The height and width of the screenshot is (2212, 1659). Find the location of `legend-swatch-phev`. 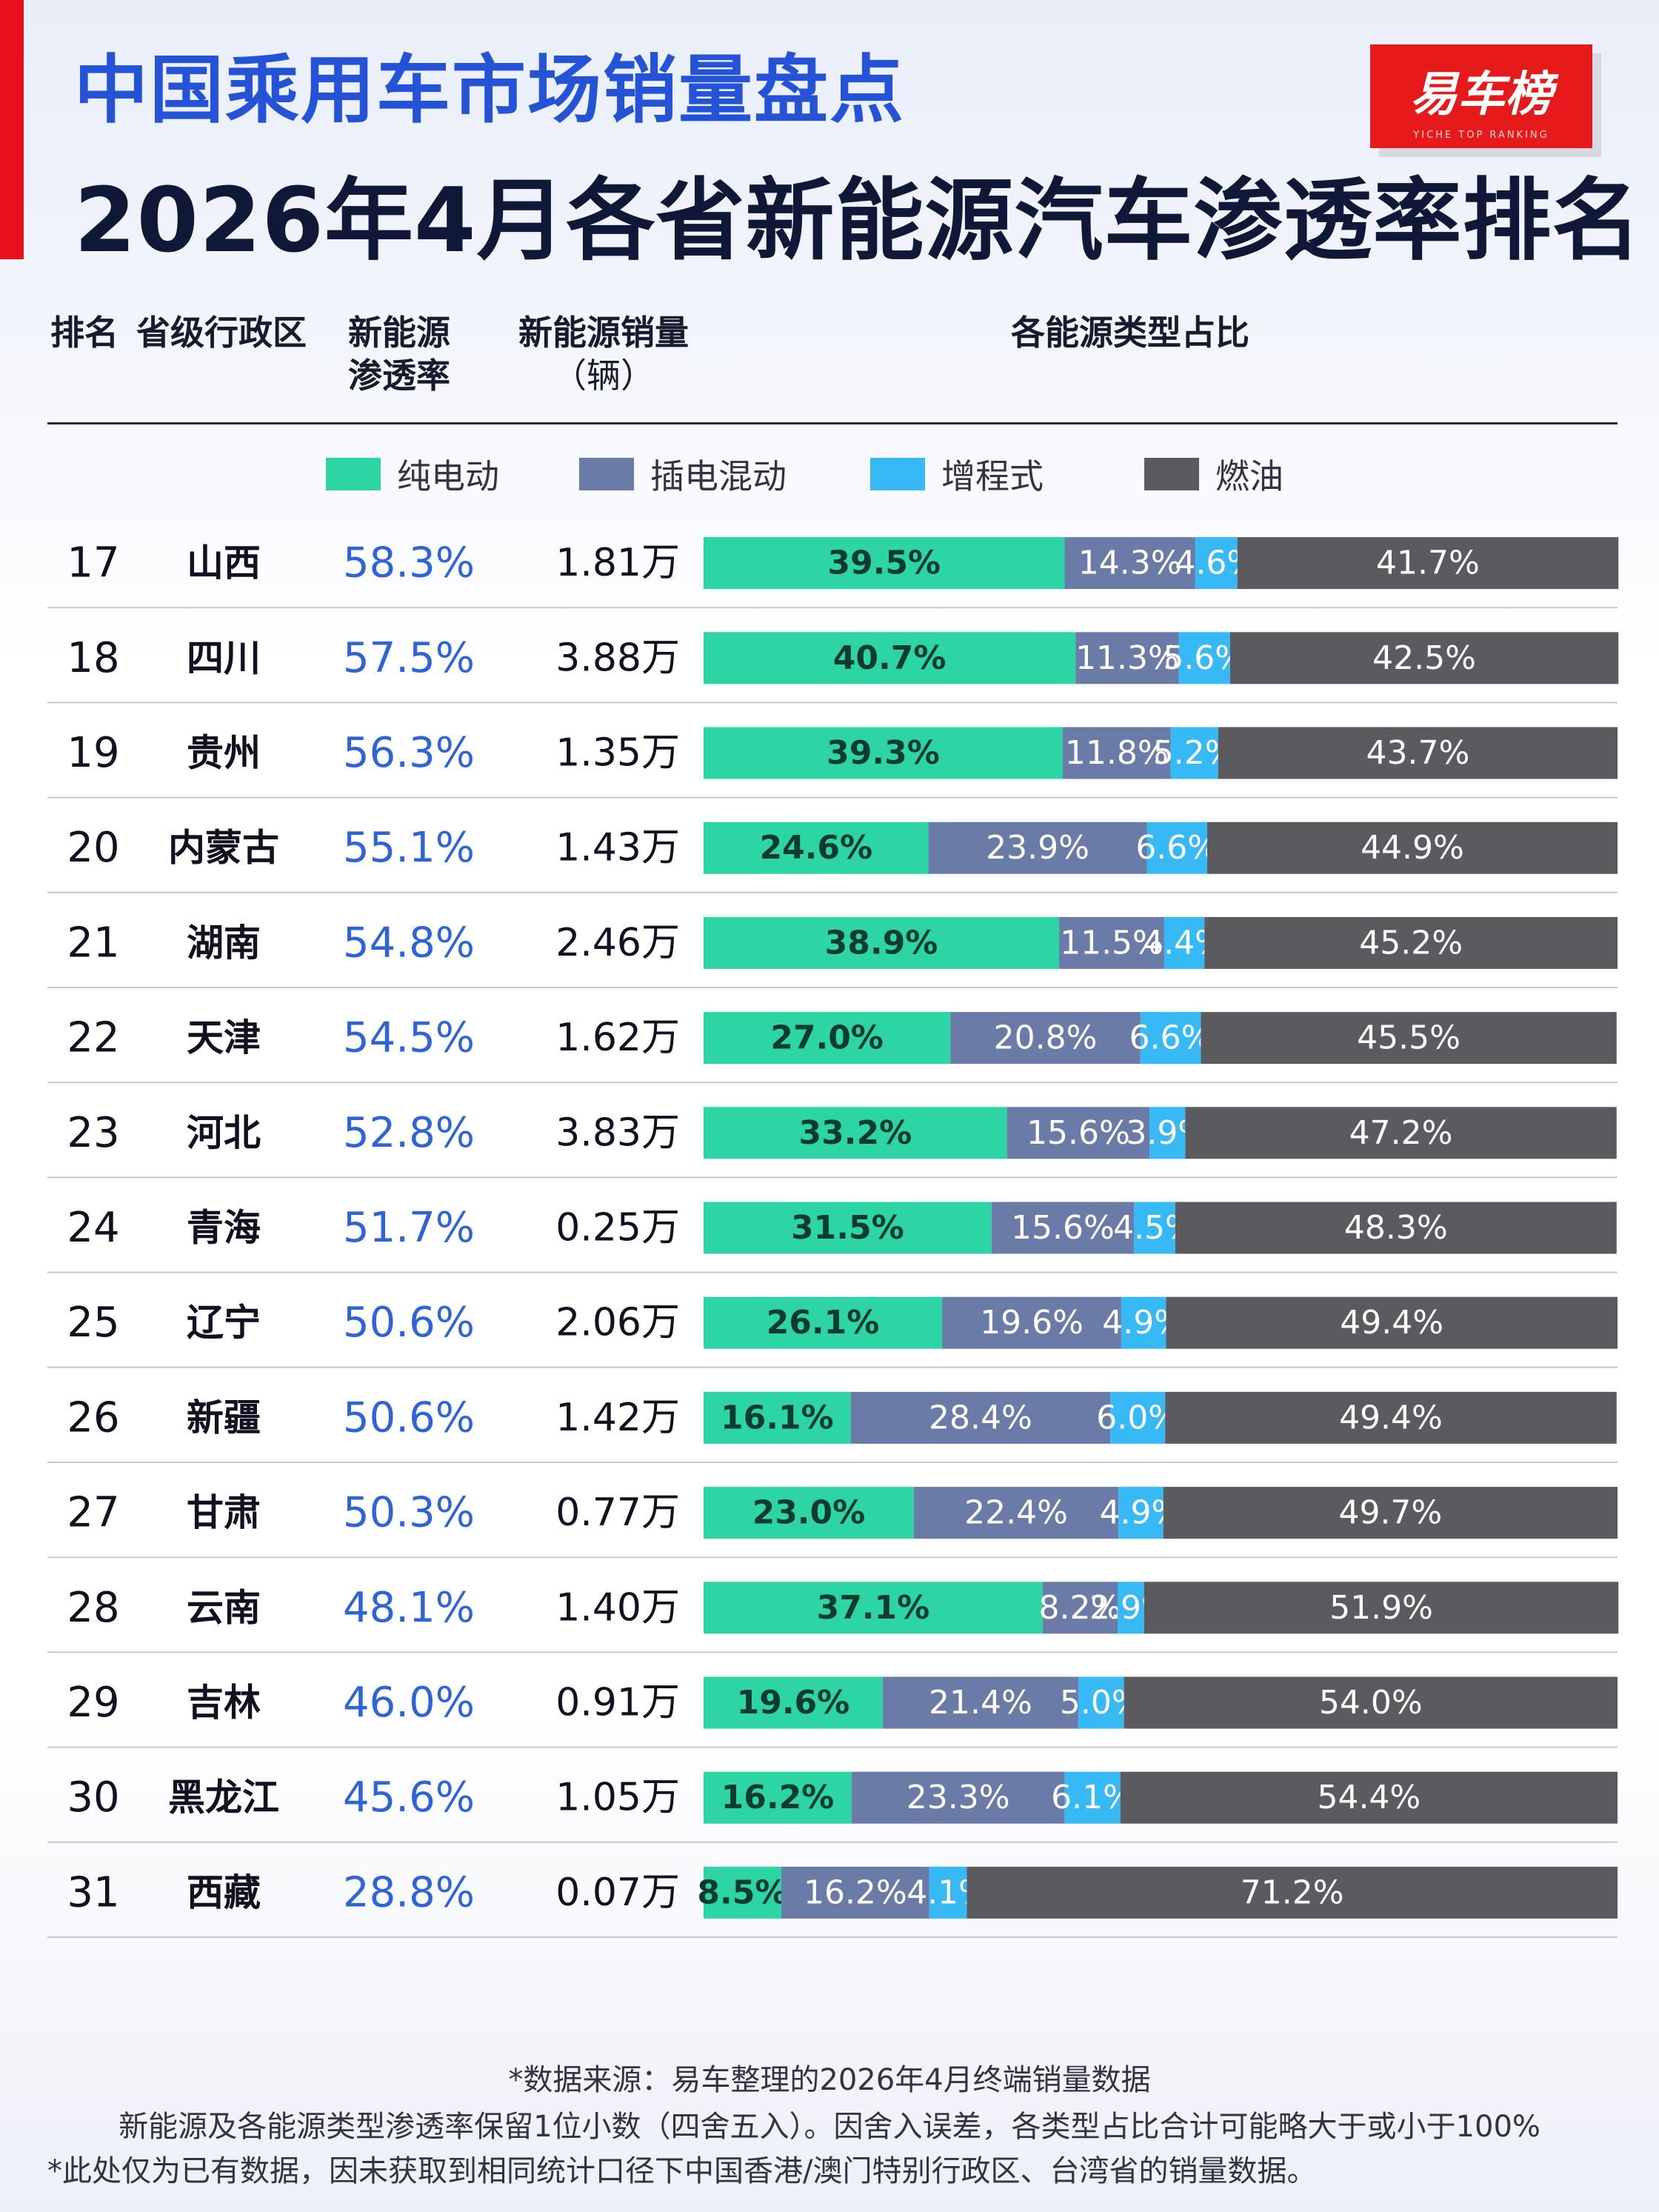

legend-swatch-phev is located at coordinates (606, 474).